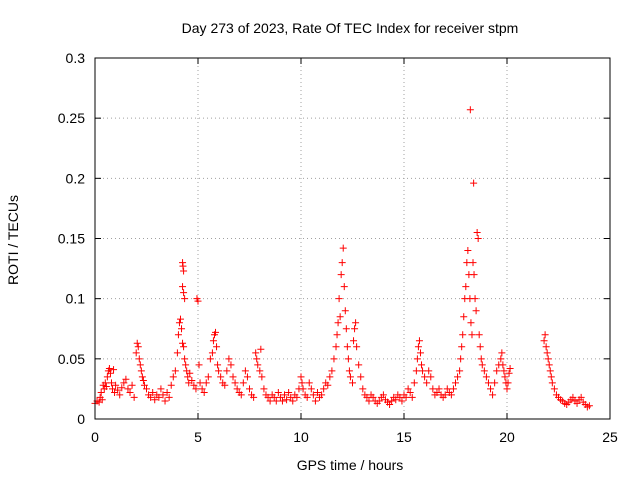 The image size is (640, 480). I want to click on y-tick-label: 0.3, so click(76, 58).